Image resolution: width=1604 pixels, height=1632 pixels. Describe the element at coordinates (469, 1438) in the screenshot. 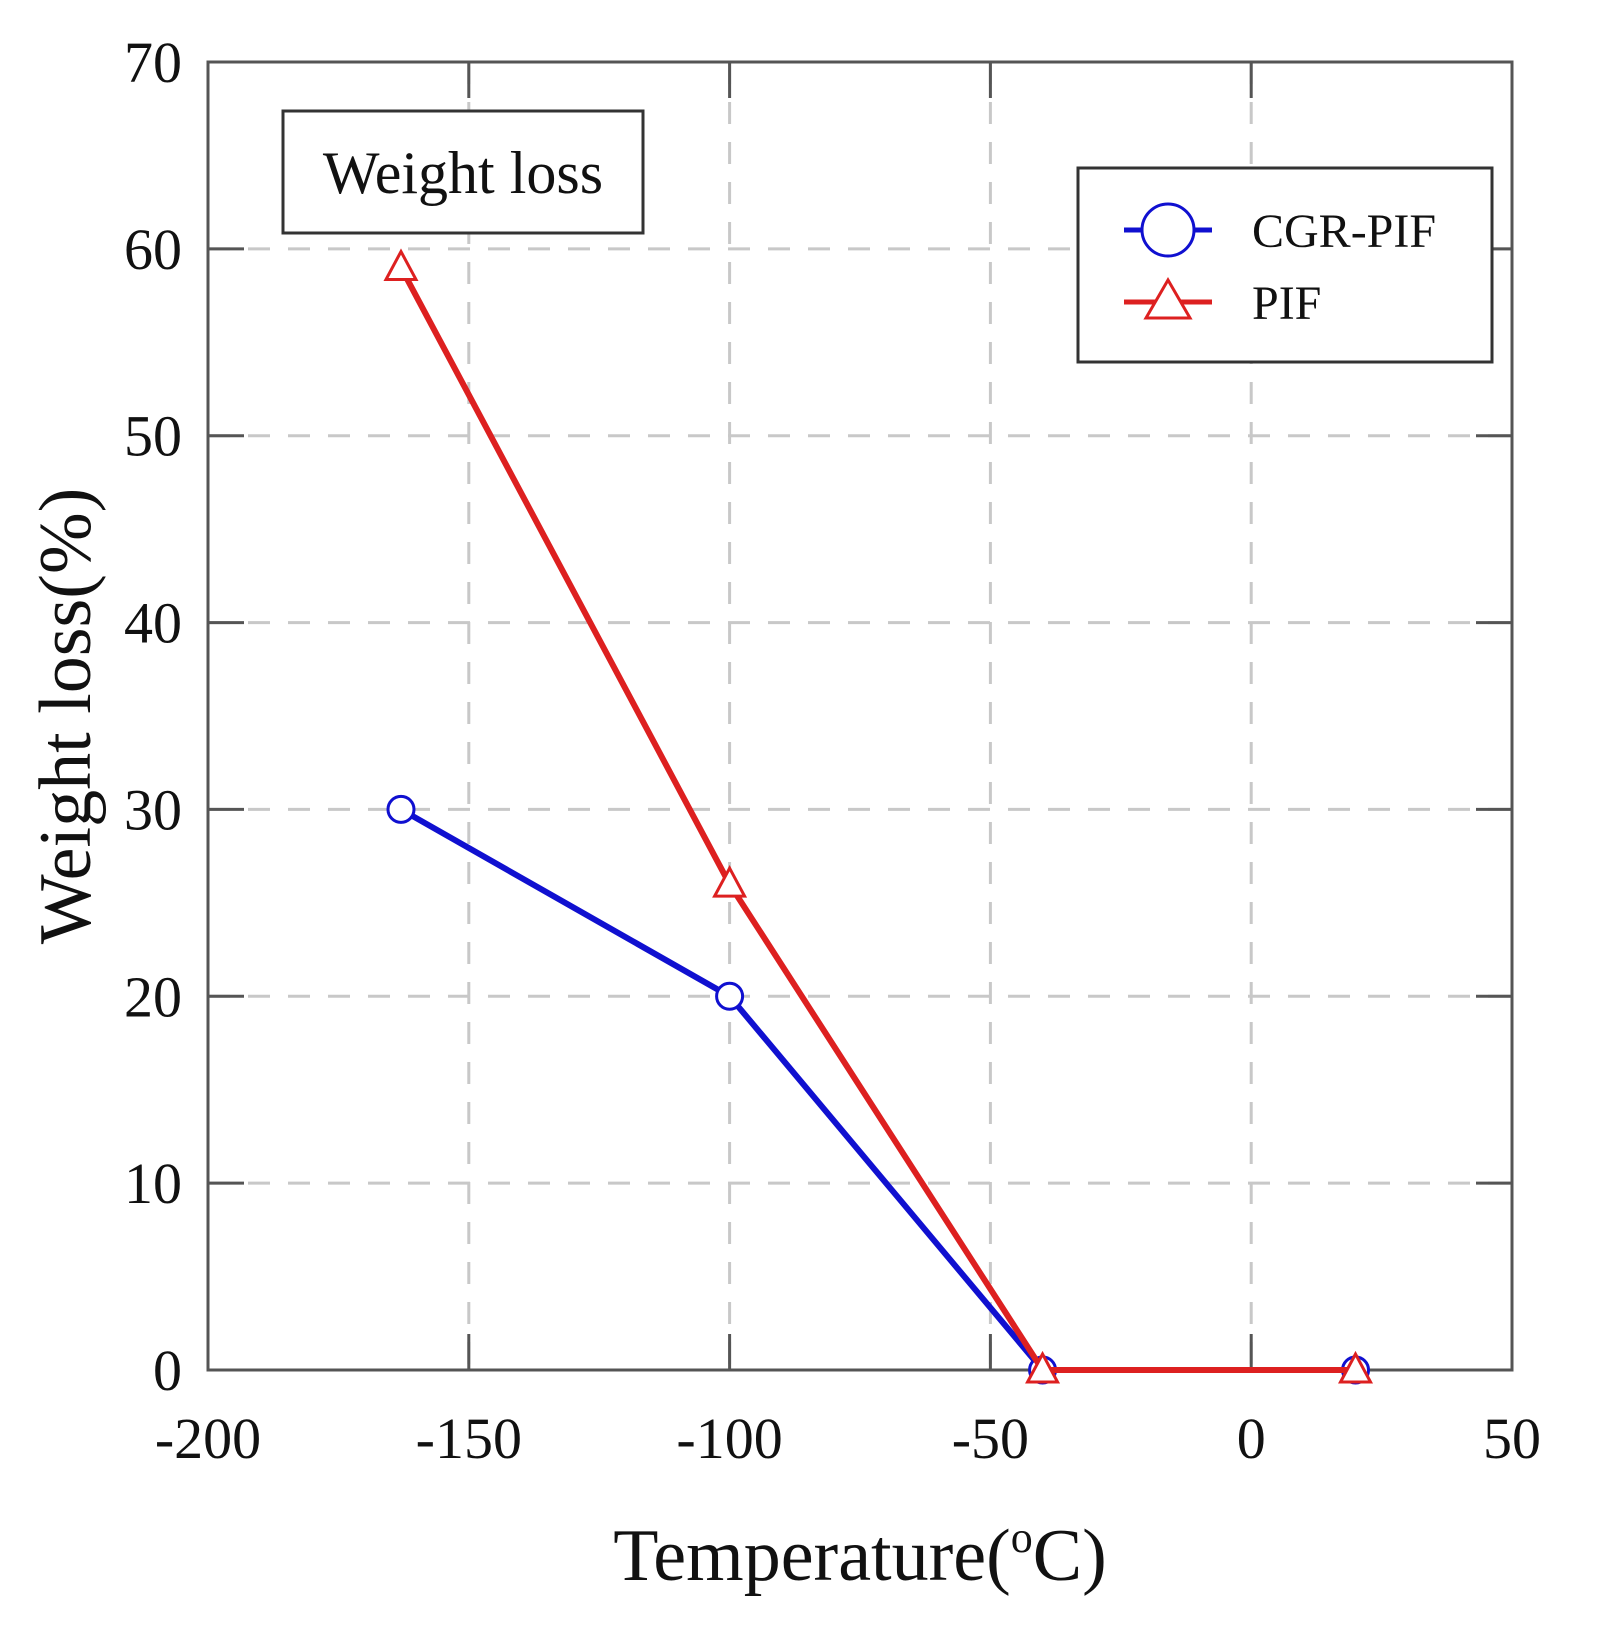

I see `x-tick-label: -150` at that location.